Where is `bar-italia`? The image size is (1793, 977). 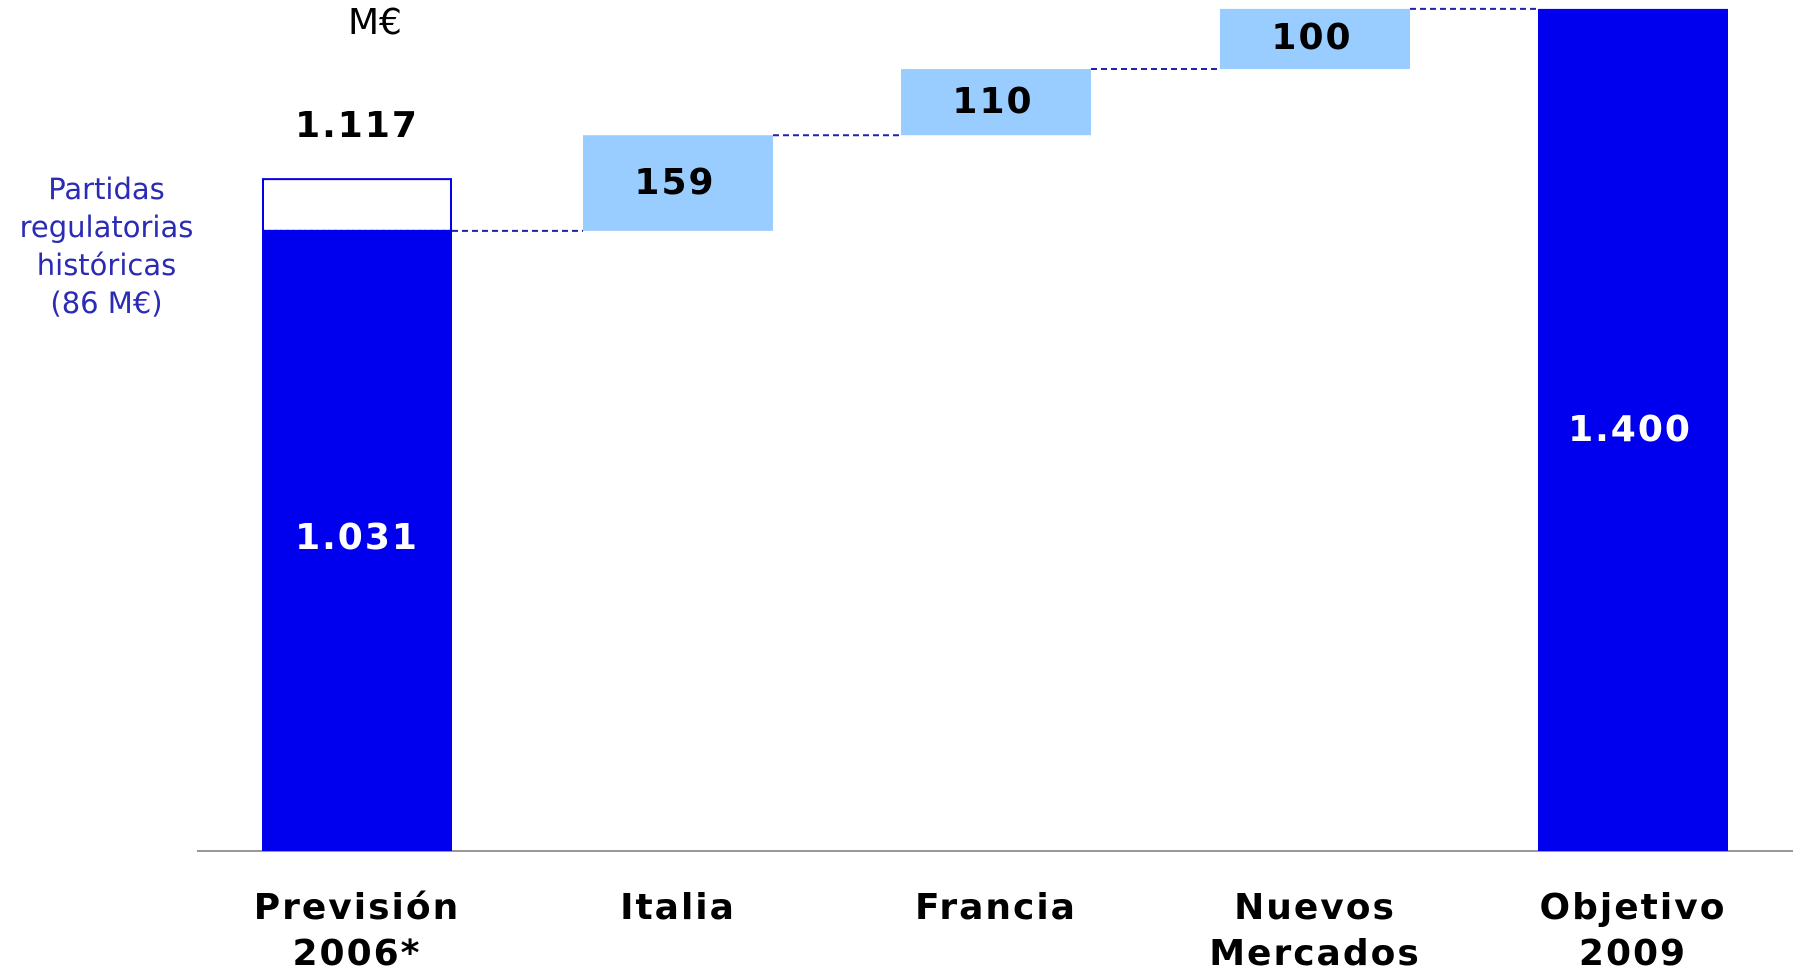 bar-italia is located at coordinates (678, 183).